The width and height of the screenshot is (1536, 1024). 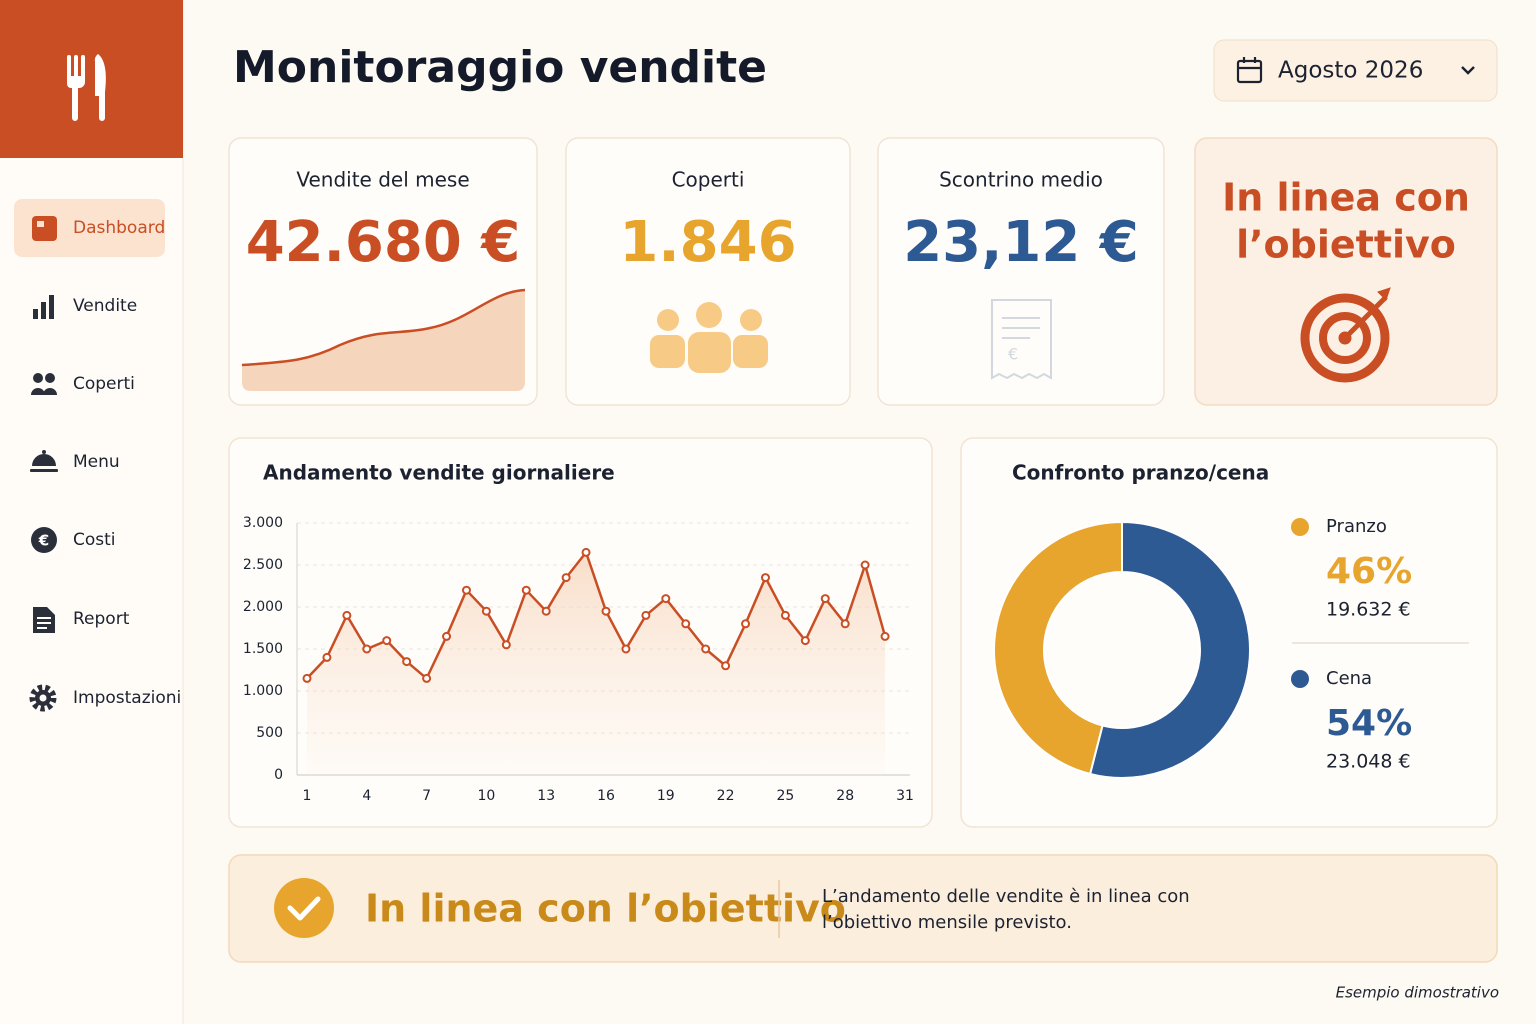 I want to click on nav-icons: €, so click(x=43, y=464).